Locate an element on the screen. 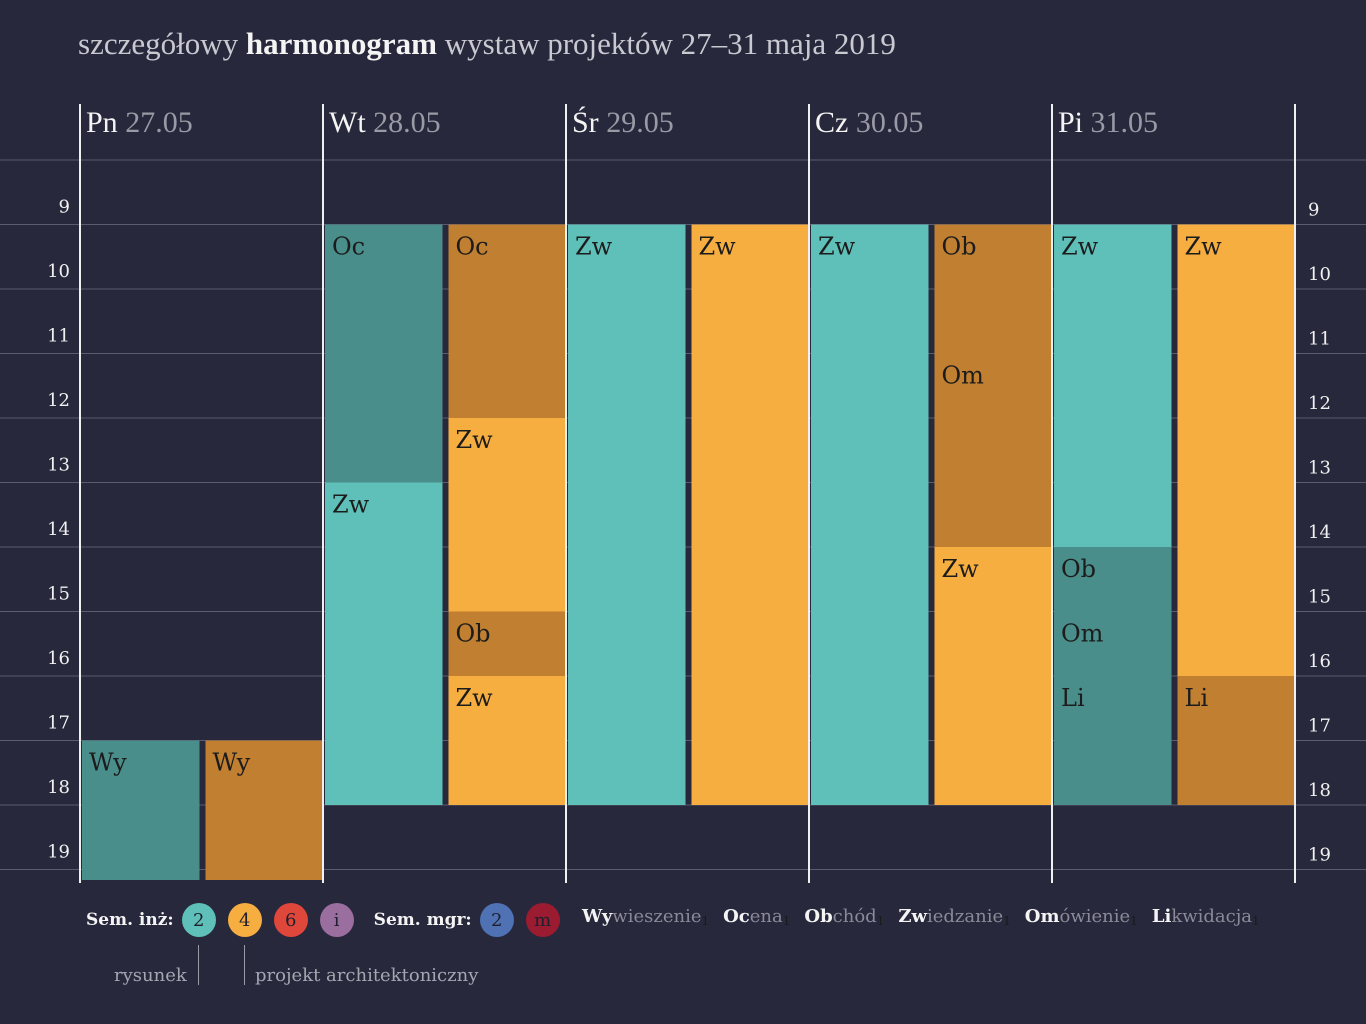  hour-label-left: 13 is located at coordinates (58, 465).